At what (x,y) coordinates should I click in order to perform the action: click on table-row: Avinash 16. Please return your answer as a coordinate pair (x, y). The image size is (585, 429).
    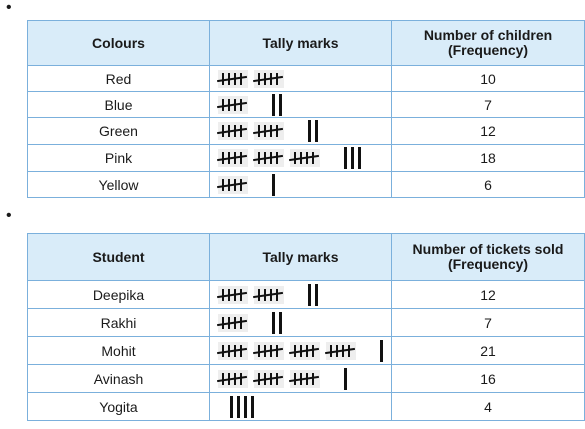
    Looking at the image, I should click on (306, 378).